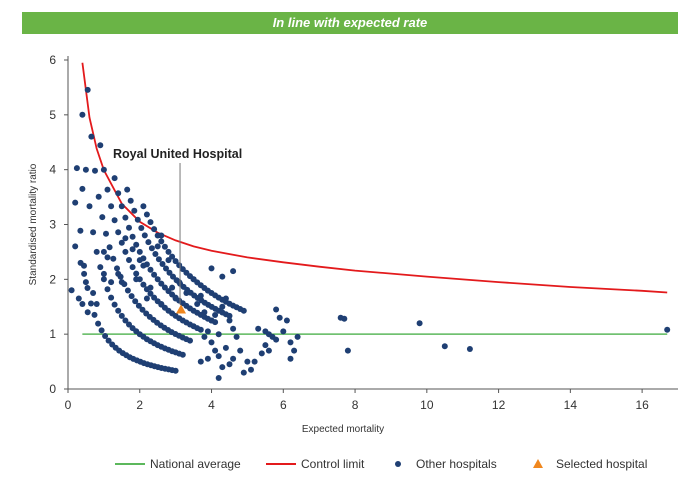 The width and height of the screenshot is (700, 500). Describe the element at coordinates (52, 225) in the screenshot. I see `y-tick-label: 3` at that location.